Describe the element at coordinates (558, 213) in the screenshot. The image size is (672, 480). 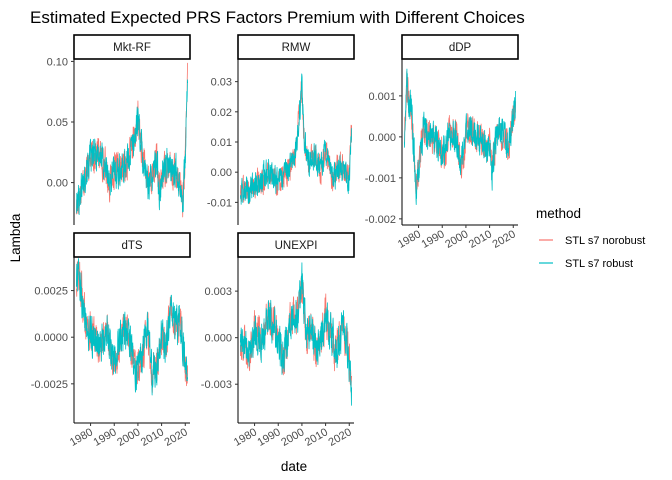
I see `legend-title: method` at that location.